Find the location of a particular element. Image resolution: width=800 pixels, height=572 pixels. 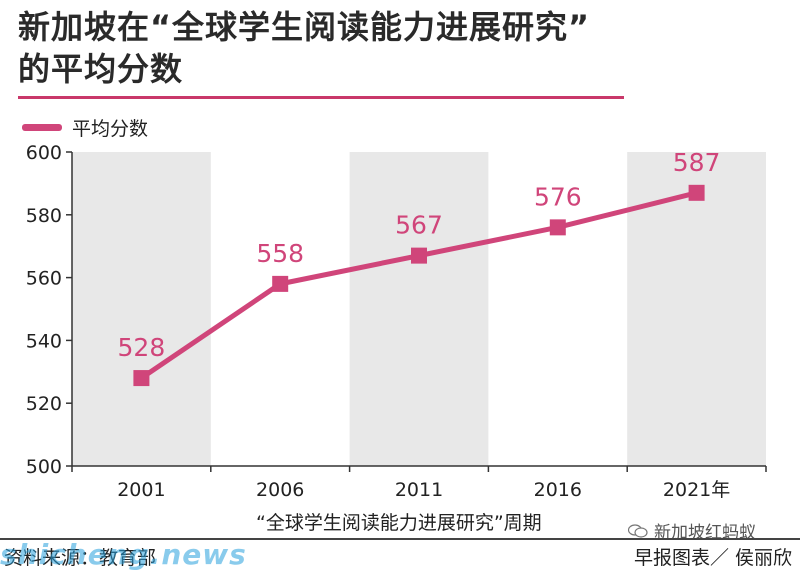

data-label-2011: 567 is located at coordinates (419, 225).